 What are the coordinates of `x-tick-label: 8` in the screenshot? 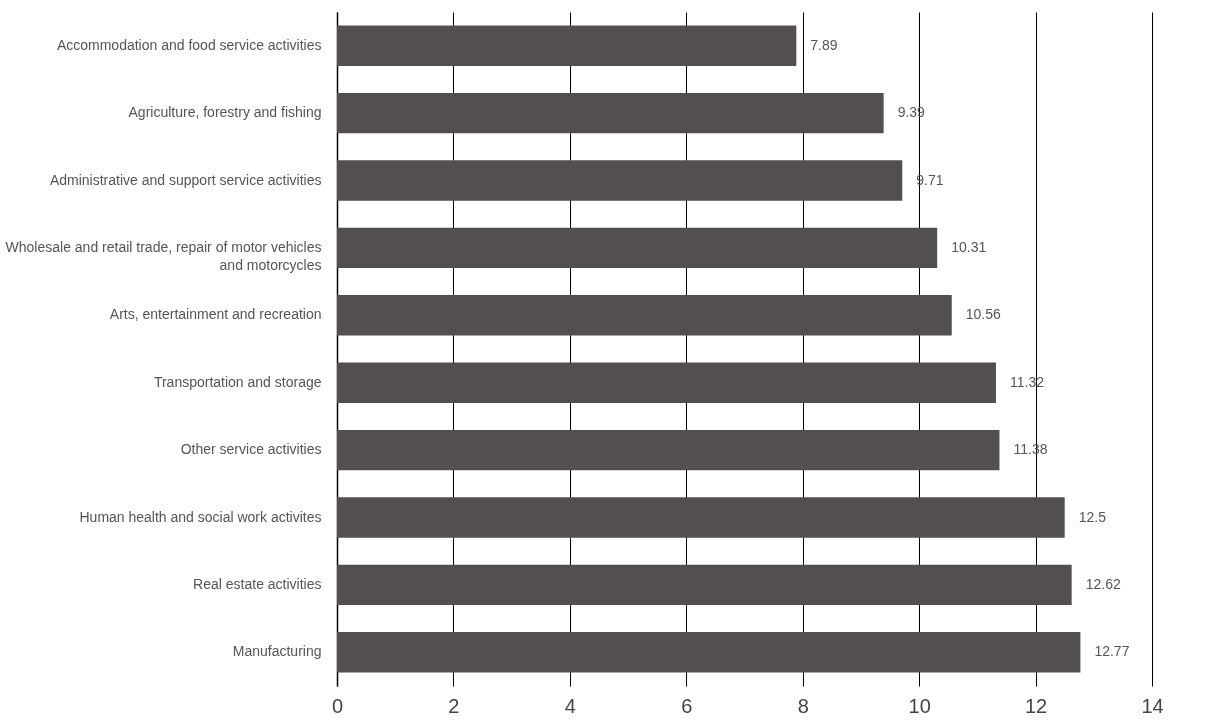 It's located at (803, 705).